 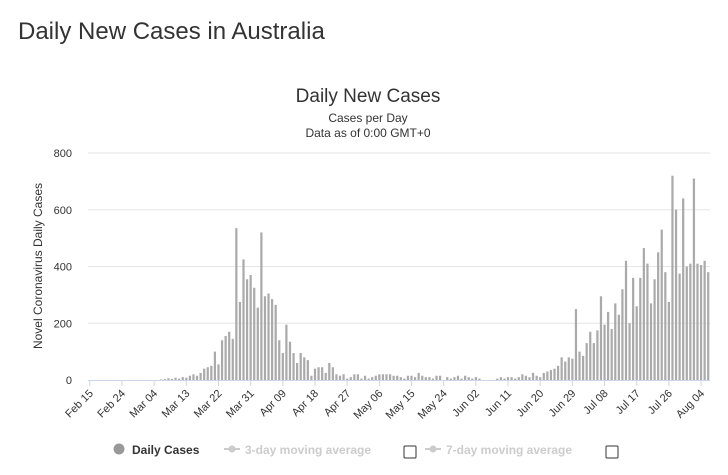 What do you see at coordinates (410, 452) in the screenshot?
I see `checkbox-3day-average` at bounding box center [410, 452].